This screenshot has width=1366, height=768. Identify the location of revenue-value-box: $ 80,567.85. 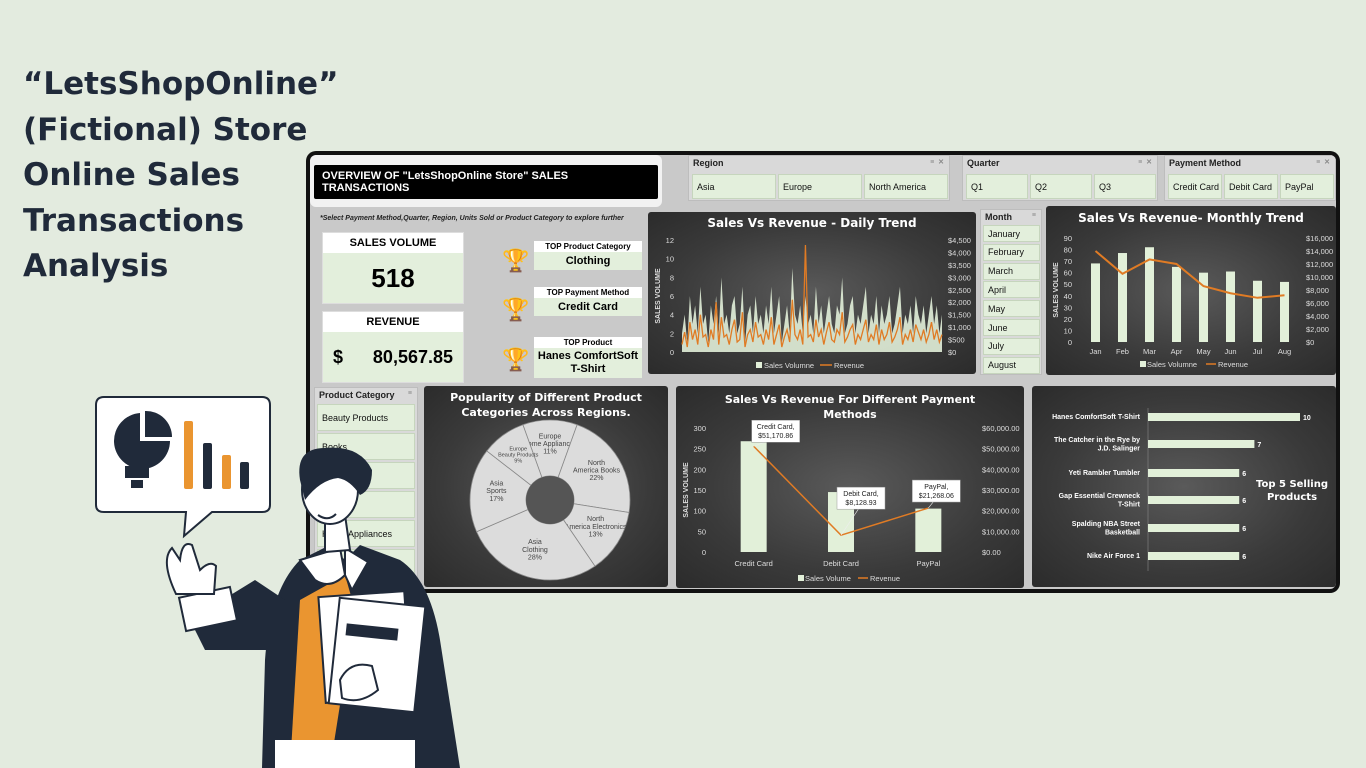
(393, 357).